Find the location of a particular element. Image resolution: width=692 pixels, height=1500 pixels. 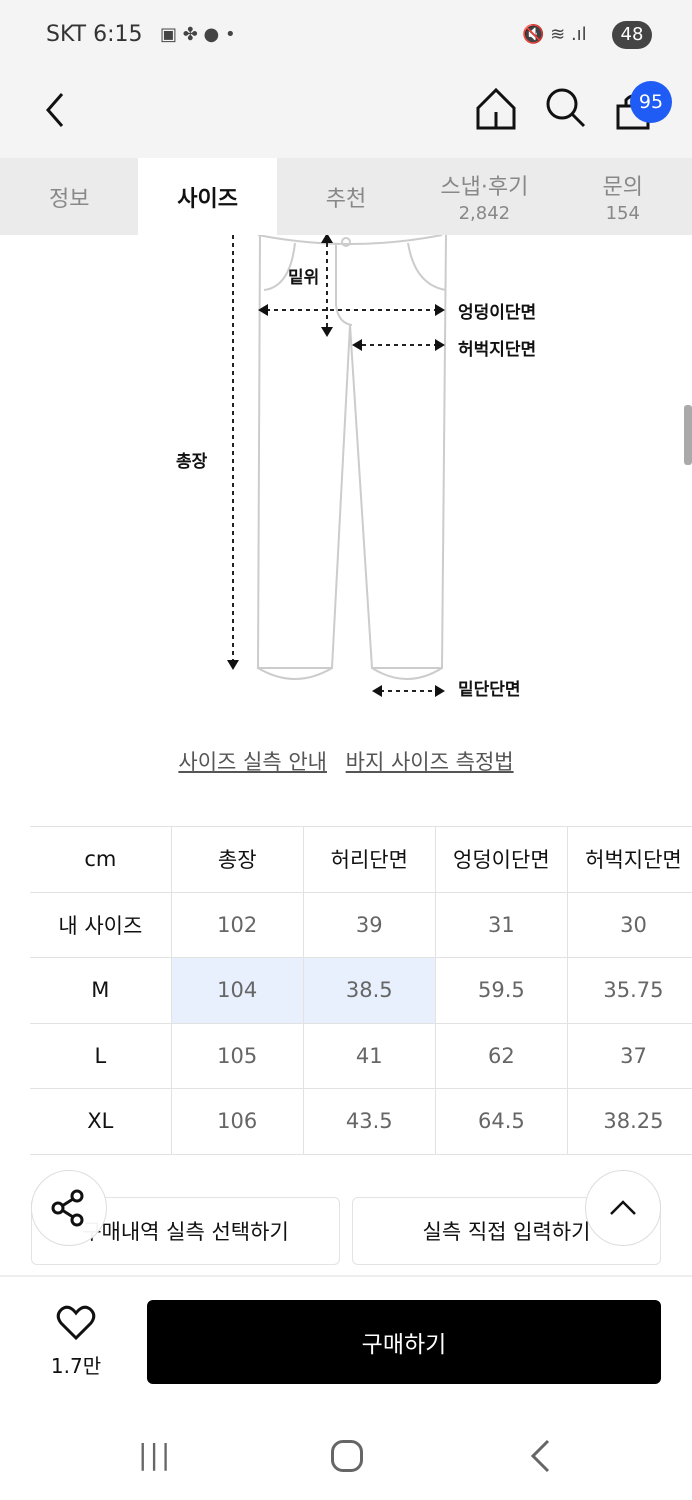

status-bar: SKT 6:15 ▣ ✤ ● • 🔇 ≋ .ıl 48 is located at coordinates (346, 35).